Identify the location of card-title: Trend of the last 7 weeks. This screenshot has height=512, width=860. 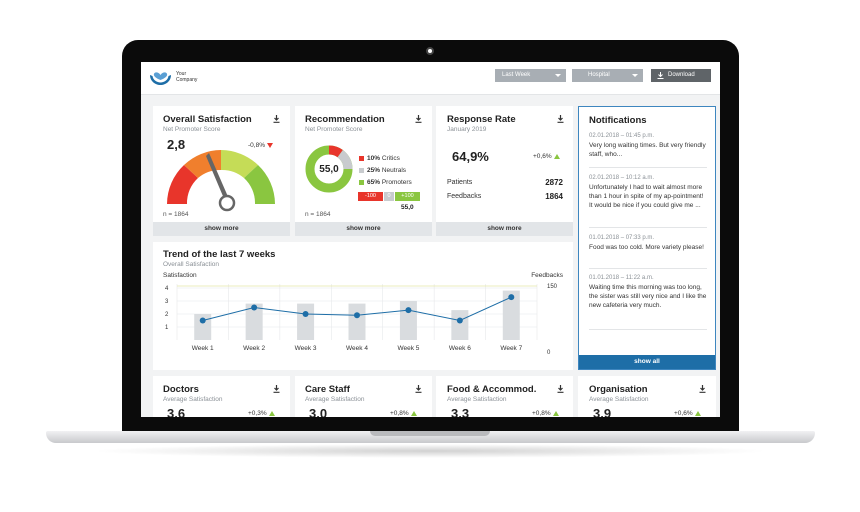
(219, 254).